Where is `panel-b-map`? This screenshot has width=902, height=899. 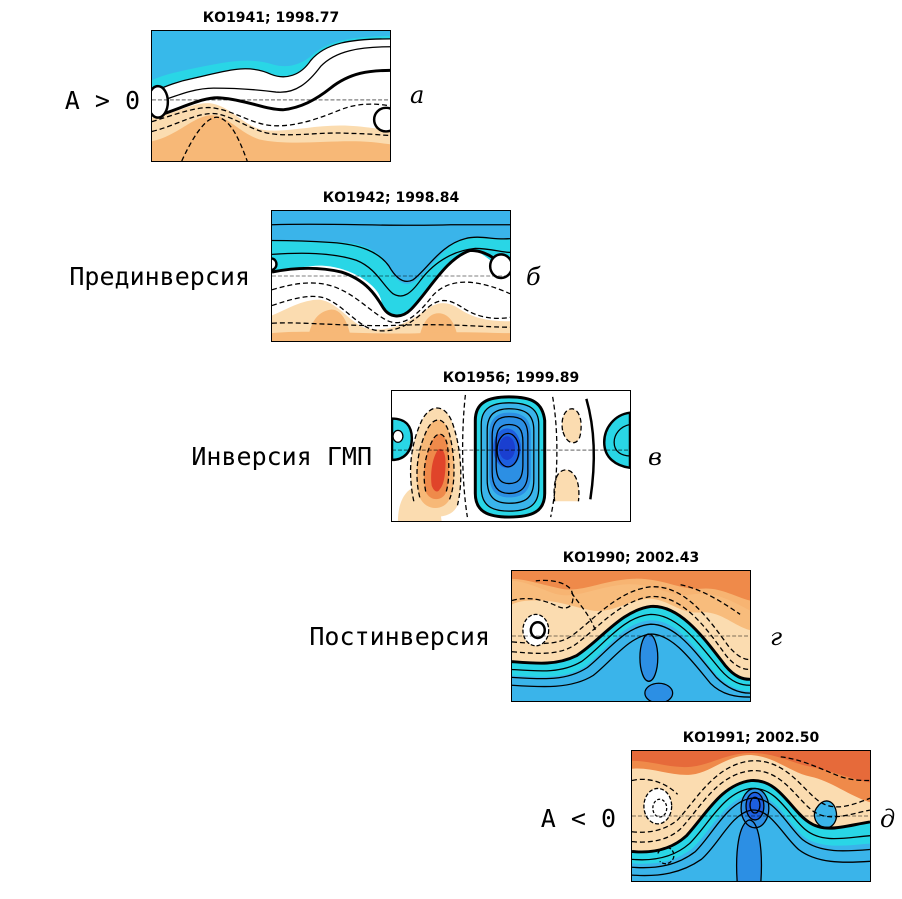
panel-b-map is located at coordinates (391, 276).